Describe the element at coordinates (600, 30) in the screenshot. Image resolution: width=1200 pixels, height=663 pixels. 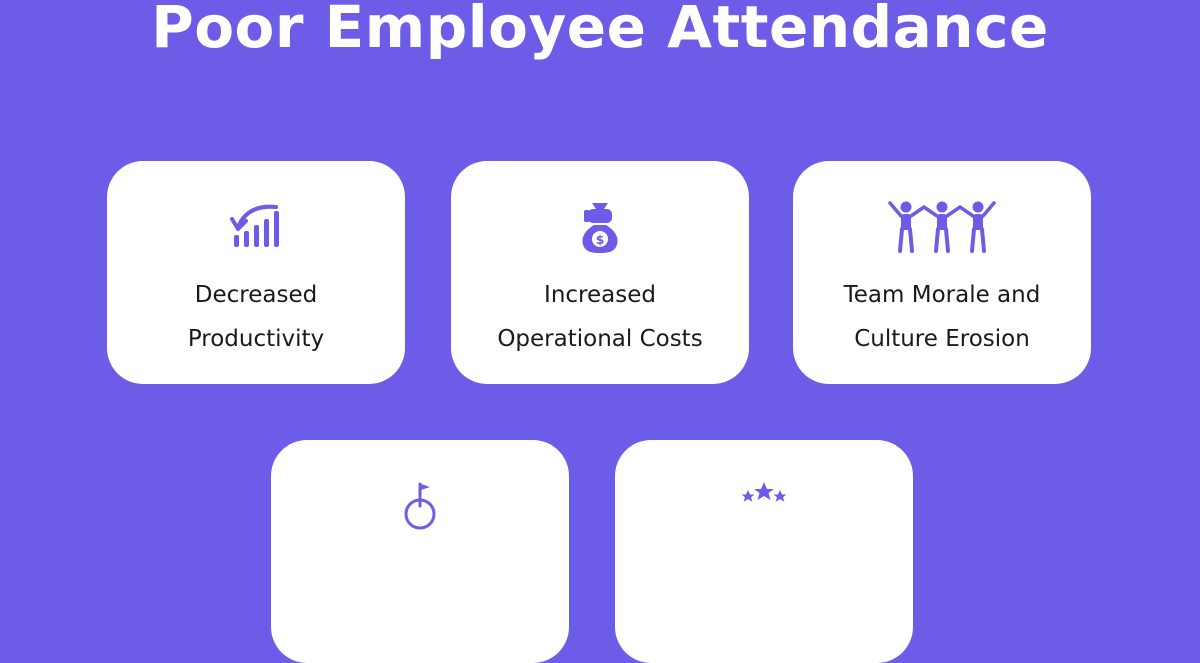
I see `page-title: Poor Employee Attendance` at that location.